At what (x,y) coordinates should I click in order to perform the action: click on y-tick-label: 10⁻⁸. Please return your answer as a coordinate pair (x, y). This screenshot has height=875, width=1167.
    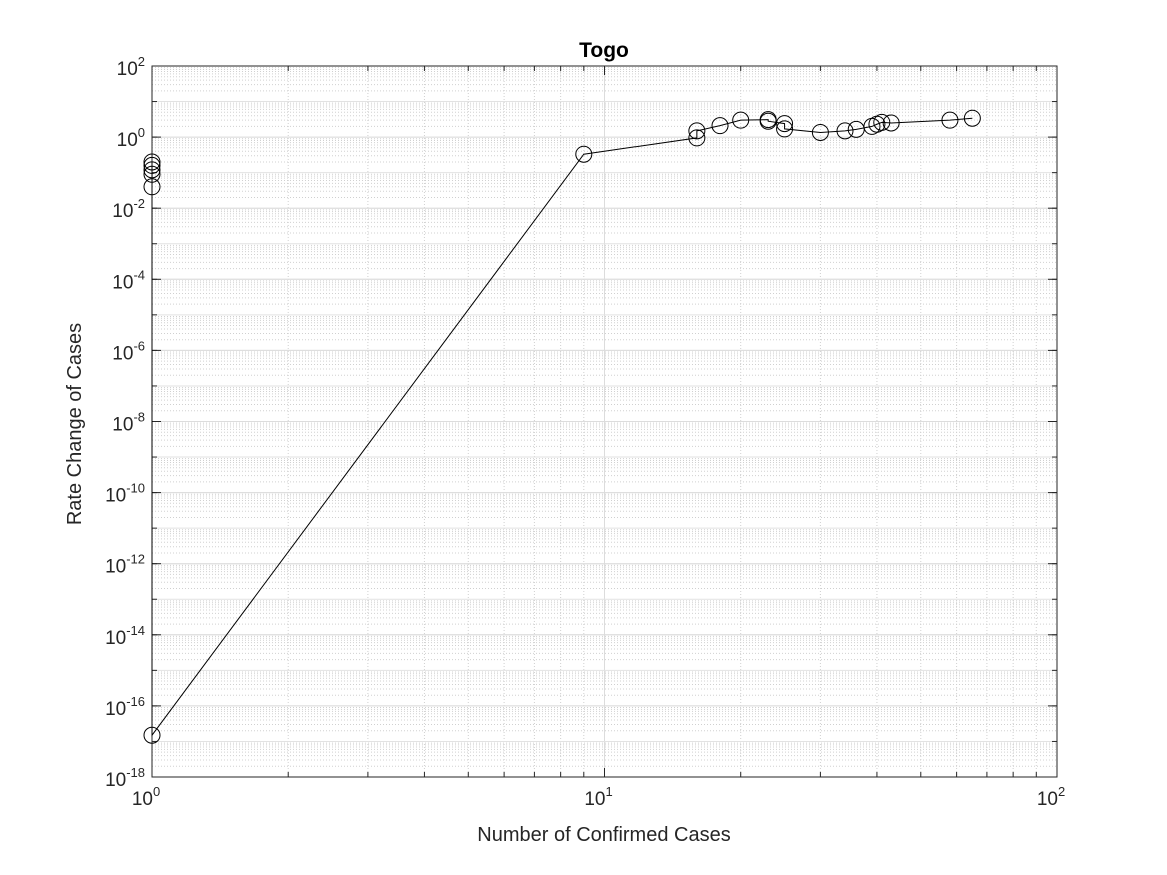
    Looking at the image, I should click on (128, 423).